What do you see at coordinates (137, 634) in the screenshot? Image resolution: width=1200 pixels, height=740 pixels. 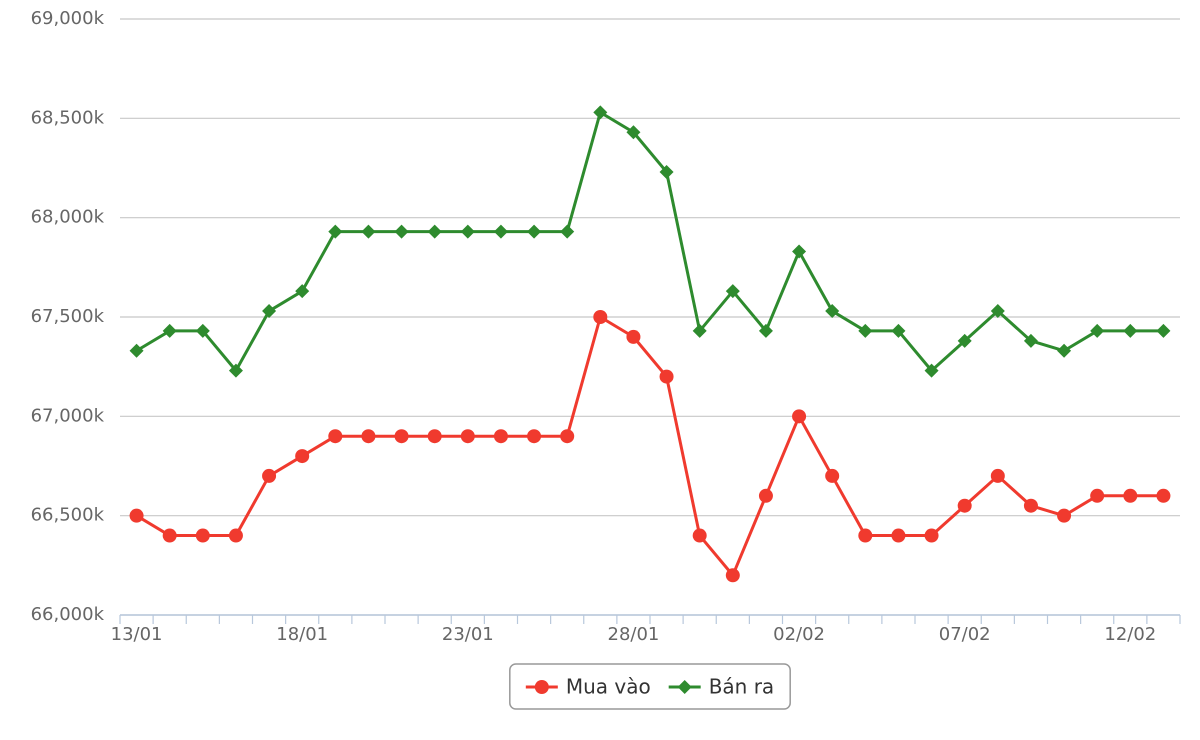 I see `x-tick-label: 13/01` at bounding box center [137, 634].